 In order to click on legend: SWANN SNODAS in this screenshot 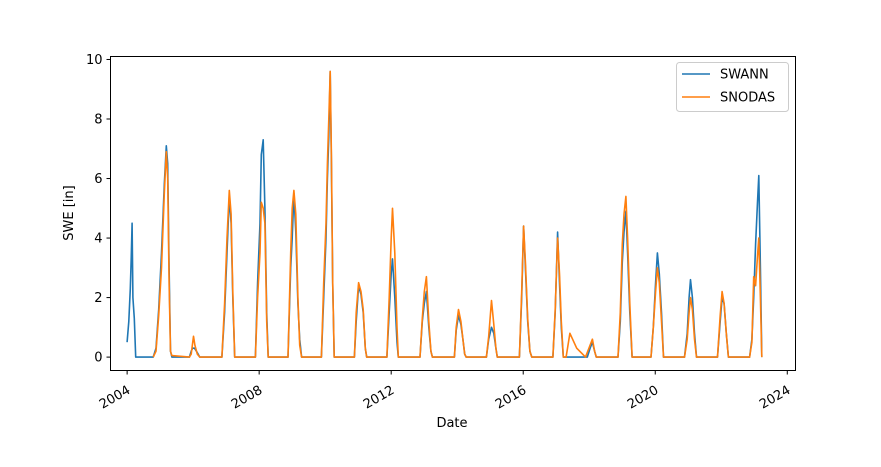, I will do `click(732, 87)`.